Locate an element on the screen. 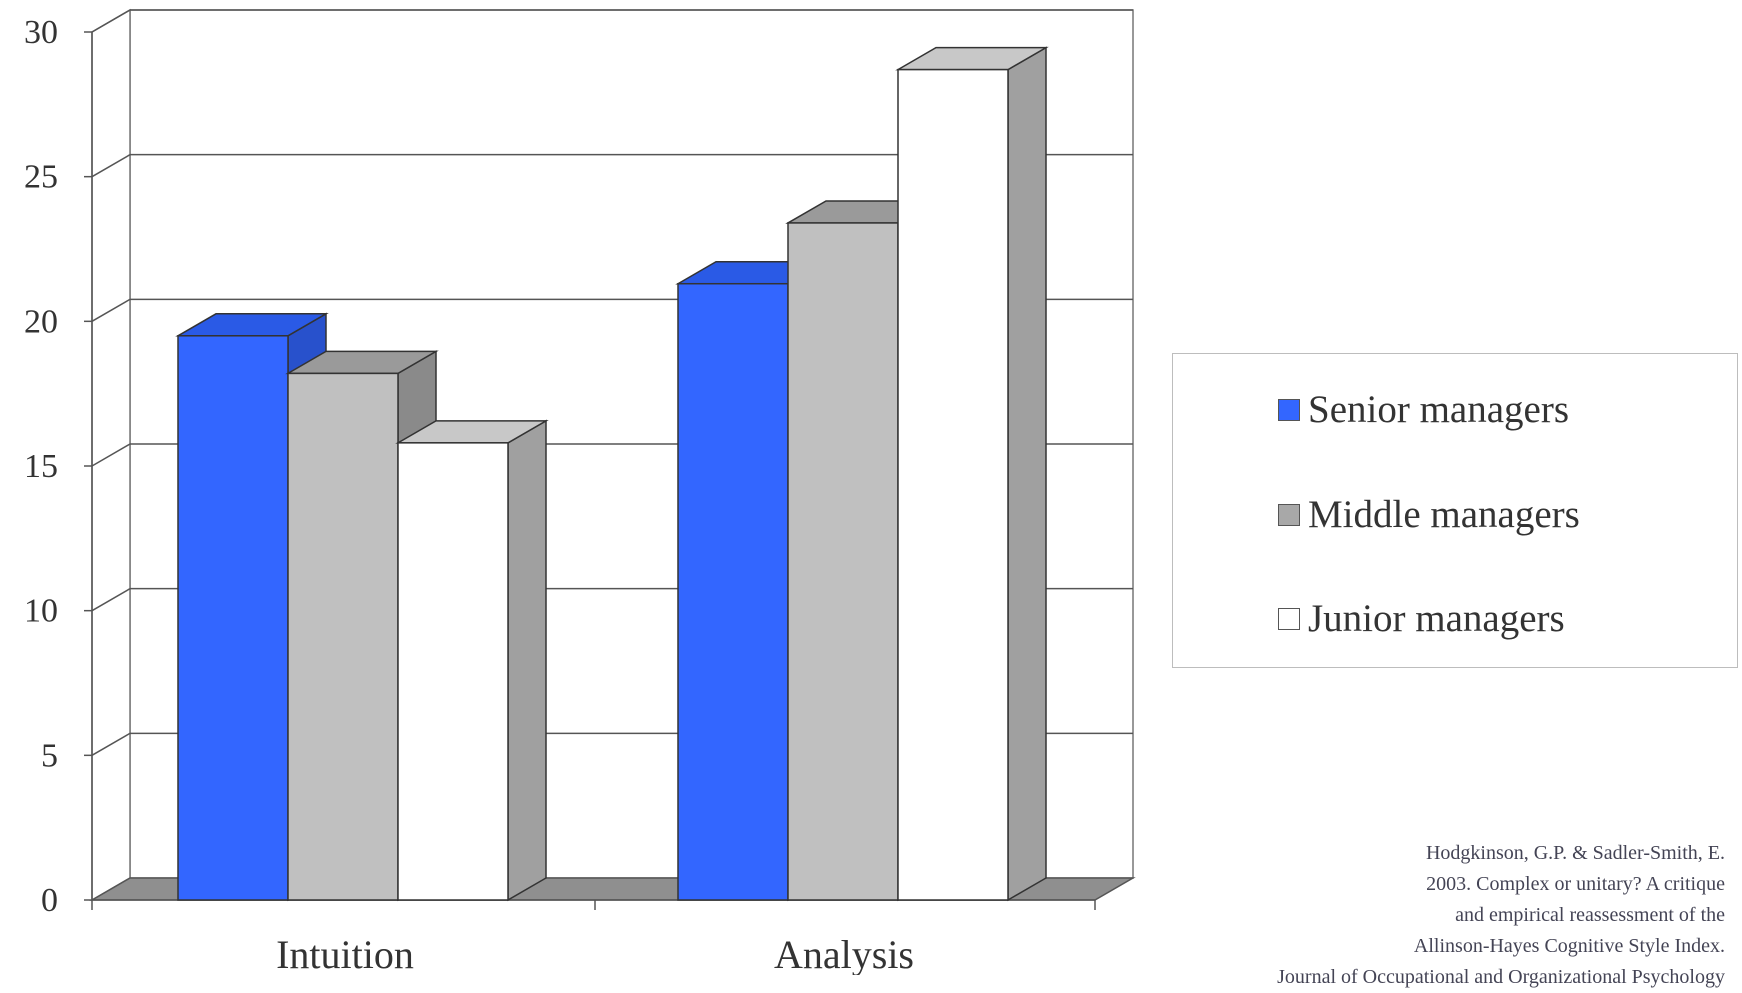  legend-label-middle: Middle managers is located at coordinates (1444, 514).